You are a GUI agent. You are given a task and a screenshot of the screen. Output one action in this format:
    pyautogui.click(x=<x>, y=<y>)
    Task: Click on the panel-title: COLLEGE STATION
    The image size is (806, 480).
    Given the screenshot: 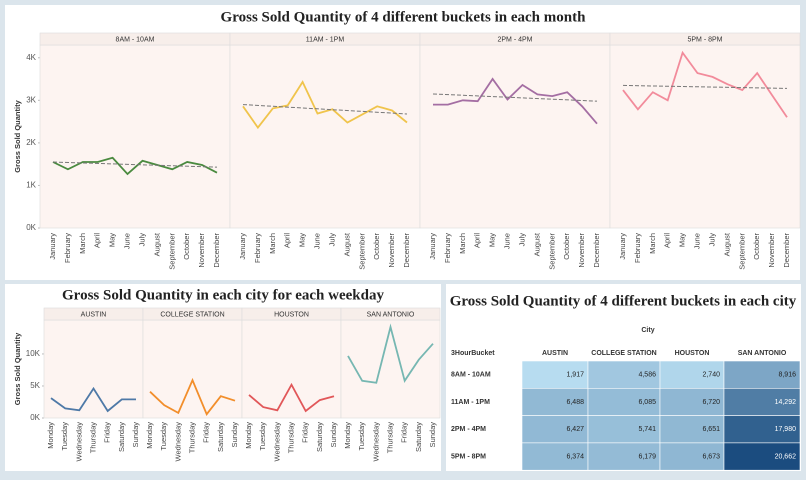 What is the action you would take?
    pyautogui.click(x=192, y=314)
    